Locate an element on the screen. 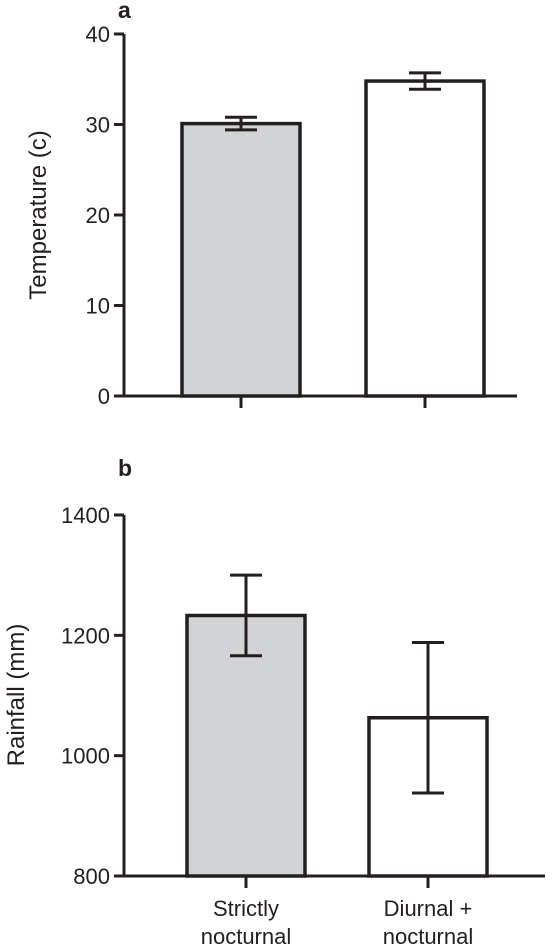 The width and height of the screenshot is (554, 949). y-axis-title-temperature: Temperature (c) is located at coordinates (38, 214).